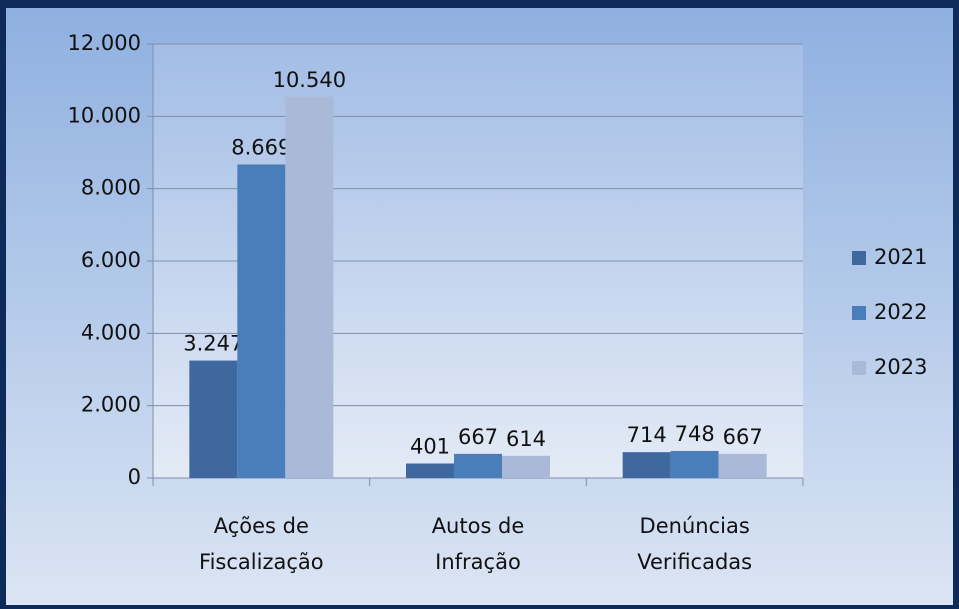 The width and height of the screenshot is (959, 609). What do you see at coordinates (309, 80) in the screenshot?
I see `value-label: 10.540` at bounding box center [309, 80].